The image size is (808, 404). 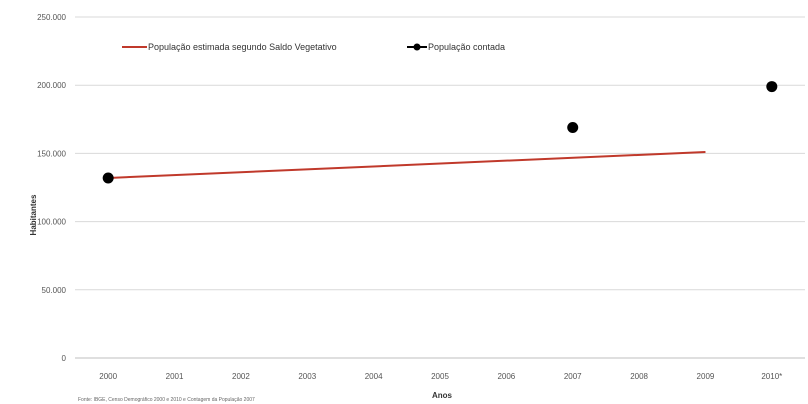 What do you see at coordinates (241, 376) in the screenshot?
I see `x-tick-label: 2002` at bounding box center [241, 376].